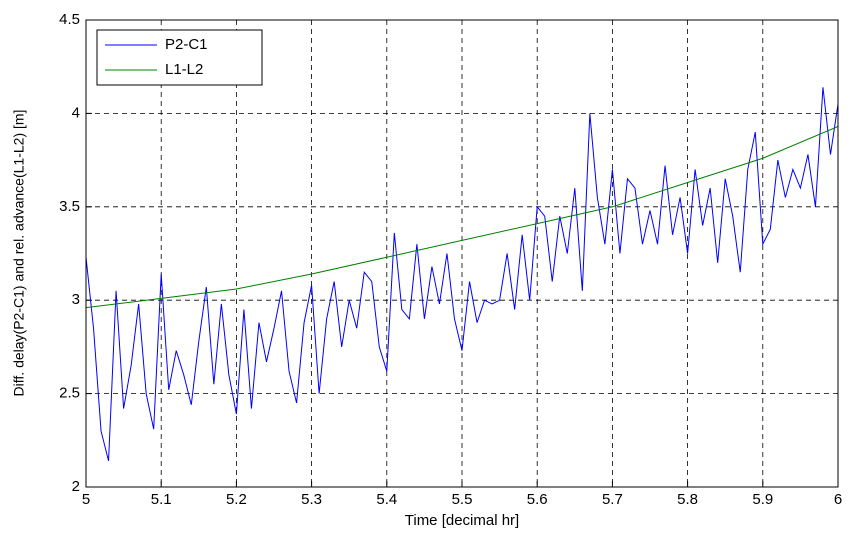 This screenshot has width=851, height=533. I want to click on x-tick-label: 5.9, so click(762, 499).